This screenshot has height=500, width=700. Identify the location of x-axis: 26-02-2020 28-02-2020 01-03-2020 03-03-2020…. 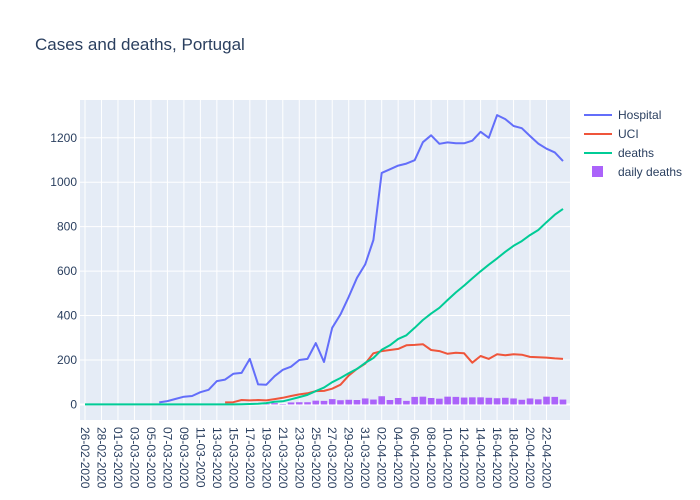
(316, 458).